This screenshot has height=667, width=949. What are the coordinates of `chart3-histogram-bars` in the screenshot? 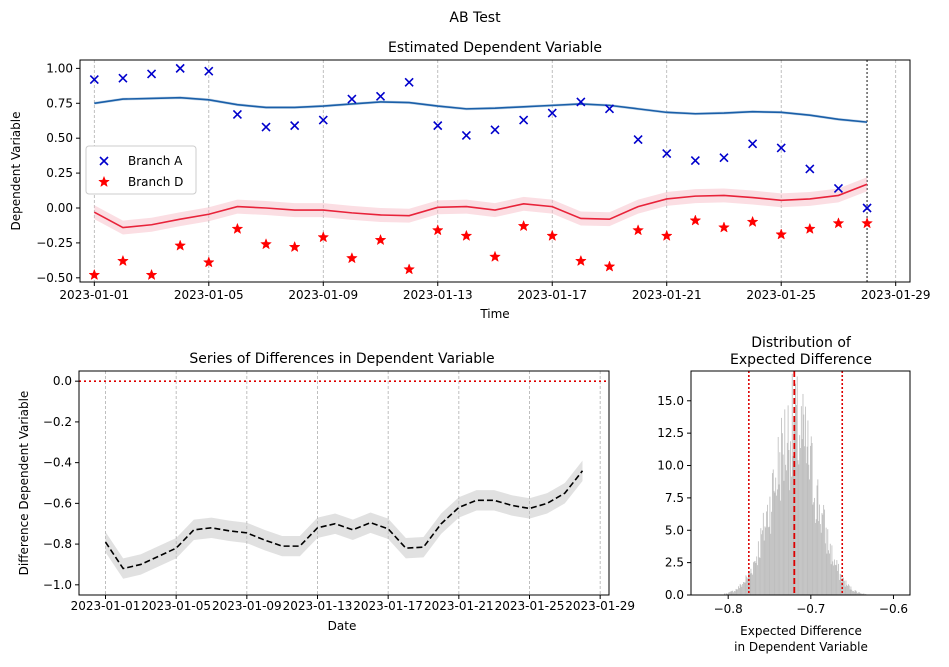 It's located at (795, 484).